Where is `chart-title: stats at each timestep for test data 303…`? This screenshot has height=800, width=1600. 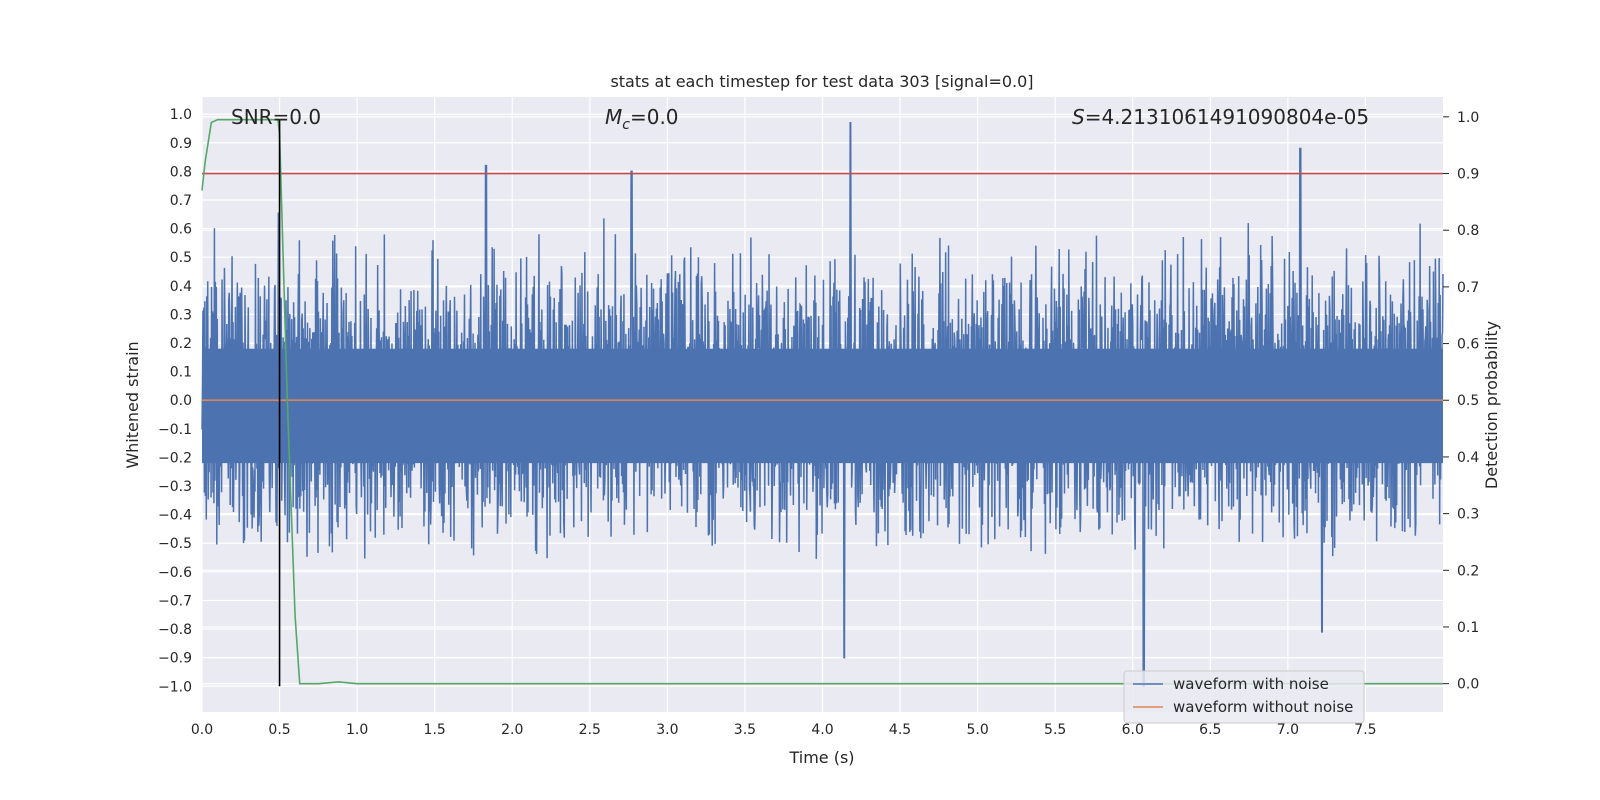 chart-title: stats at each timestep for test data 303… is located at coordinates (821, 81).